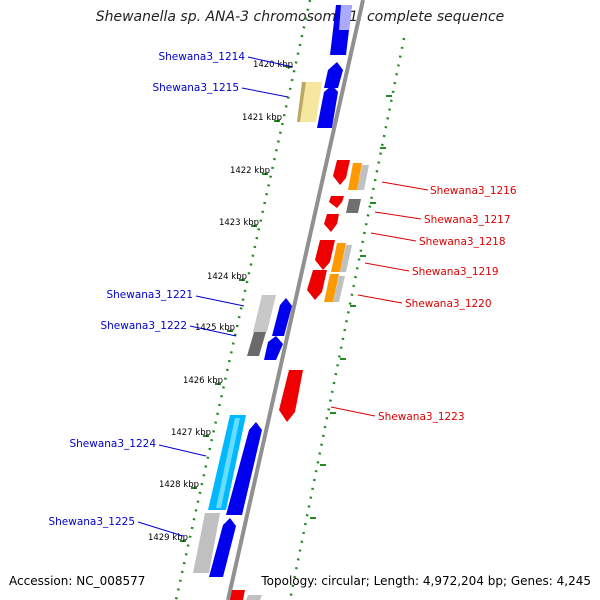 The height and width of the screenshot is (600, 600). Describe the element at coordinates (273, 65) in the screenshot. I see `ruler-tick-label: 1420 kbp` at that location.